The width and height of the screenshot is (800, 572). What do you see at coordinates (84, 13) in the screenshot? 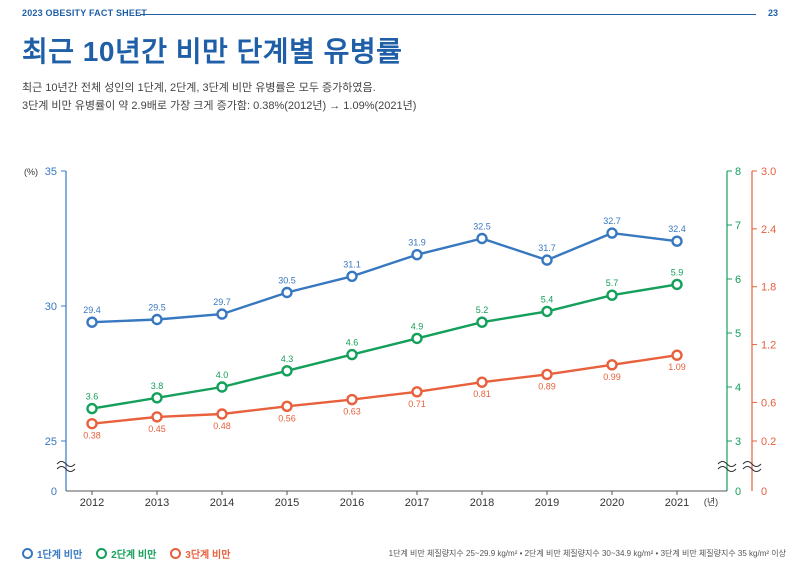
I see `header-title: 2023 OBESITY FACT SHEET` at bounding box center [84, 13].